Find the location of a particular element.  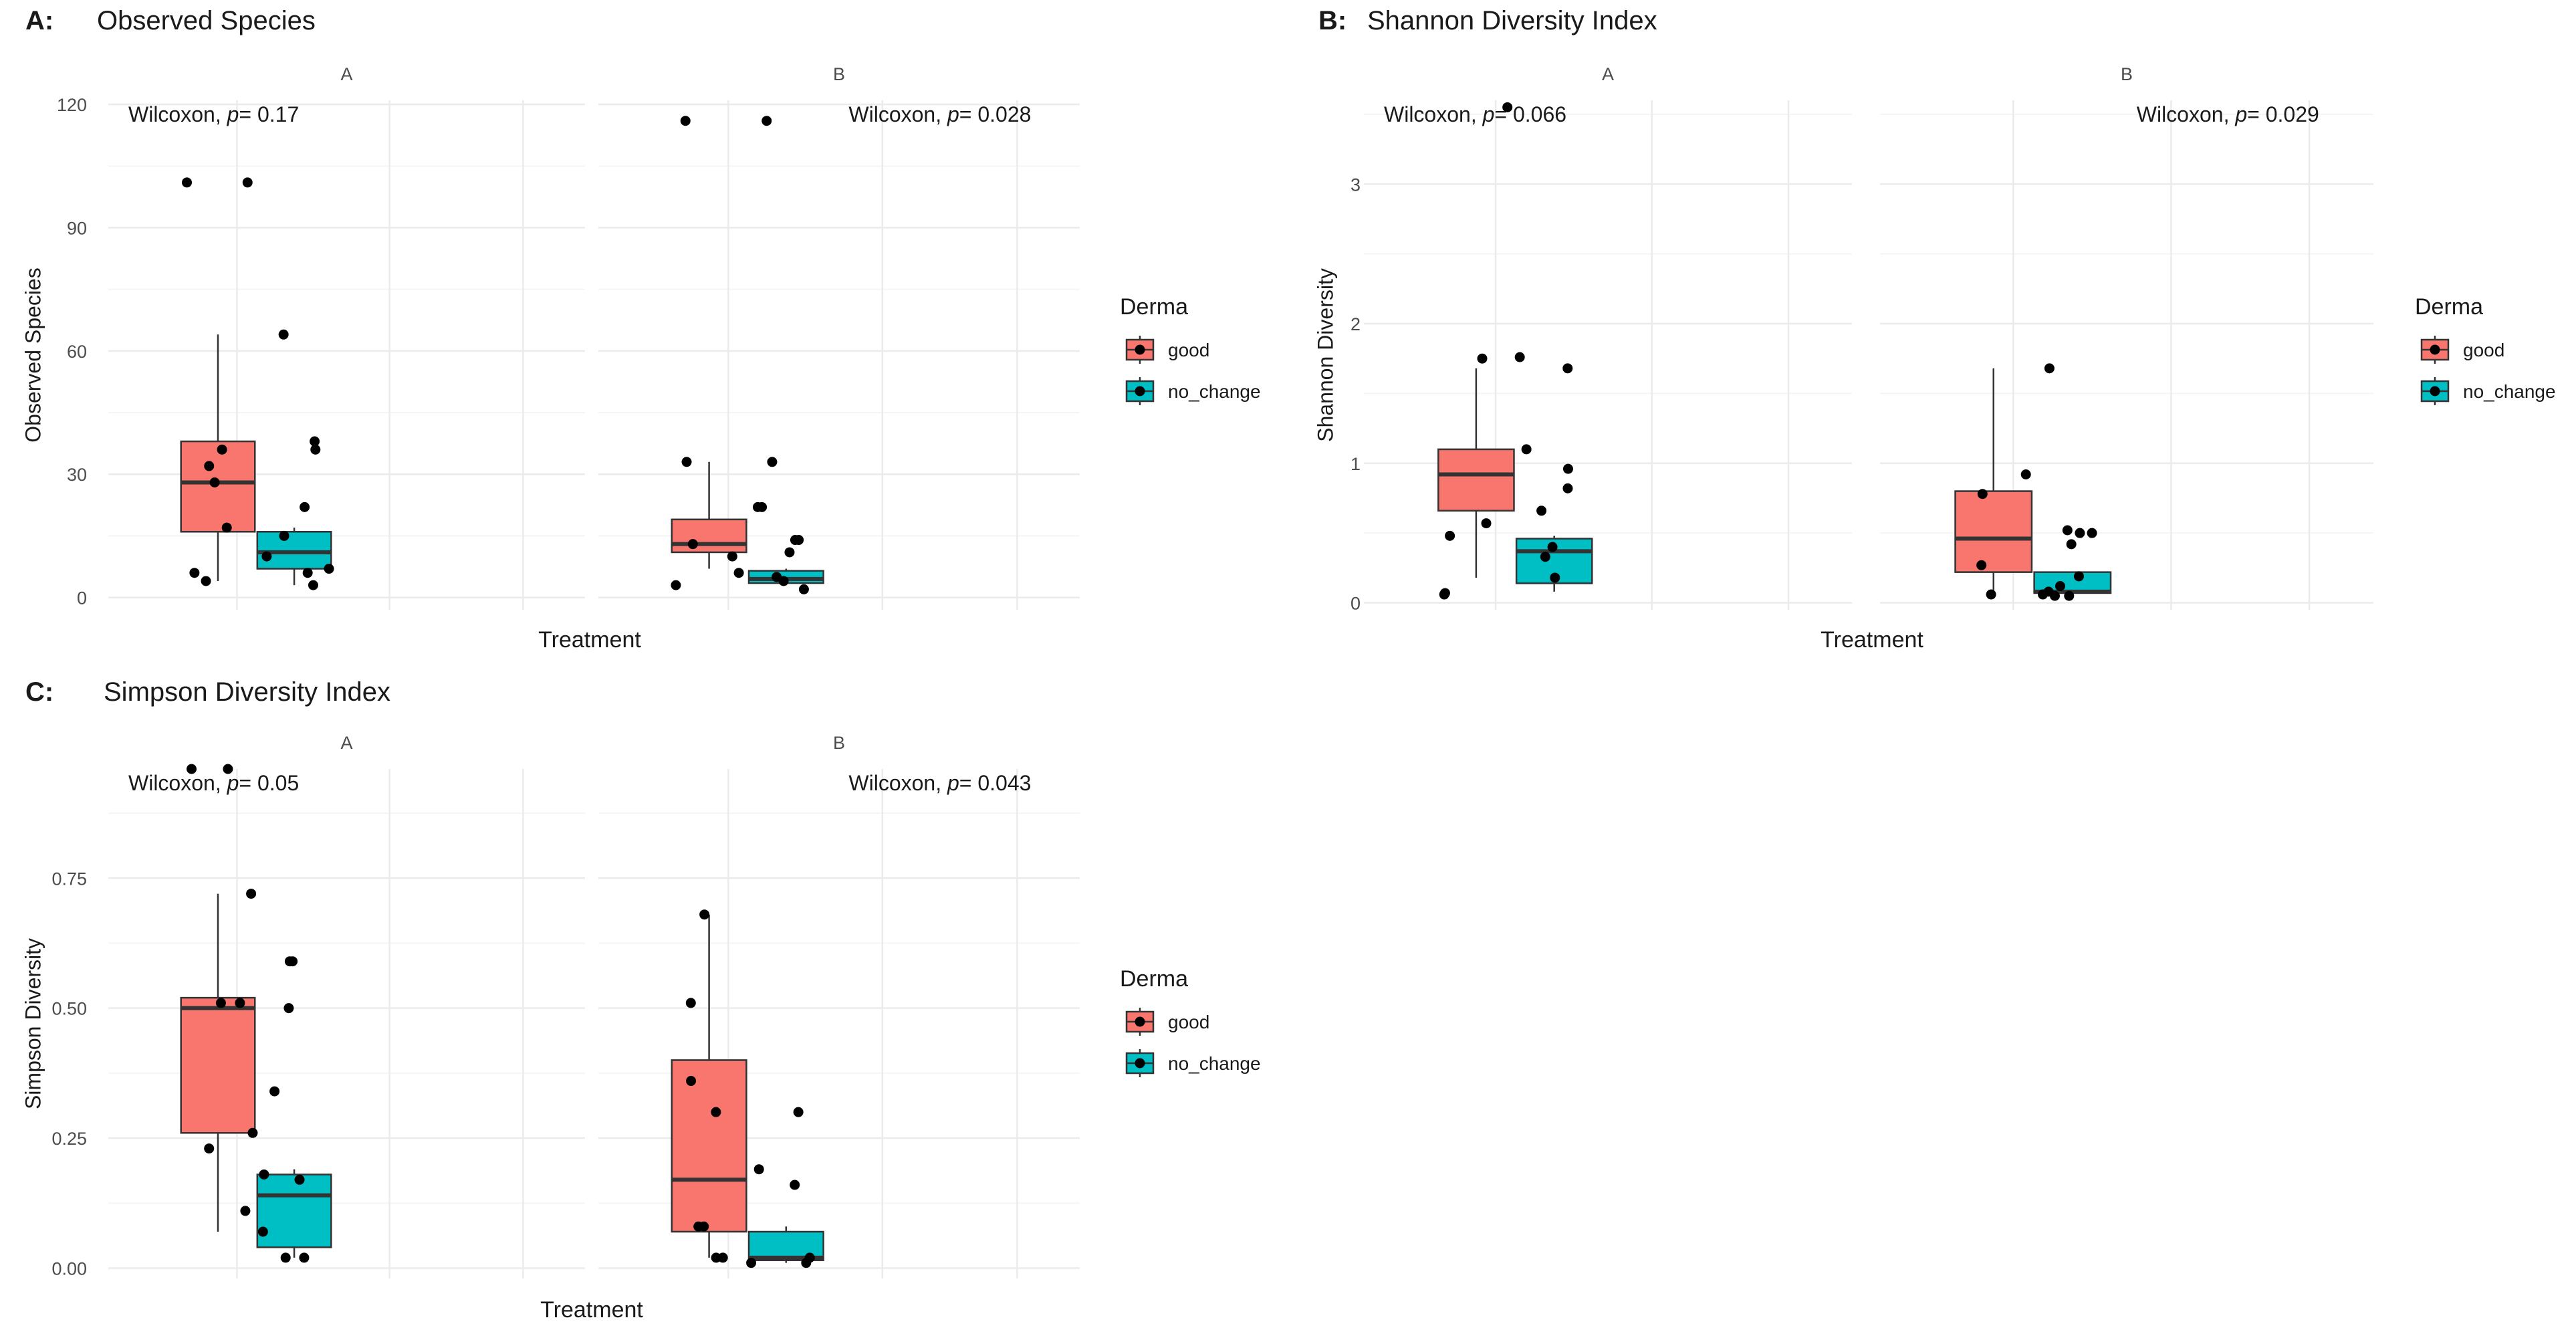

legend-label: good is located at coordinates (1188, 1022).